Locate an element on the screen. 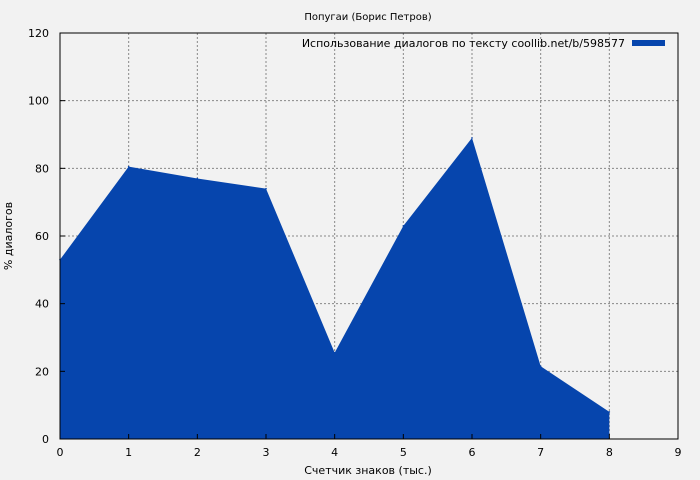 This screenshot has width=700, height=480. chart-title: Попугаи (Борис Петров) is located at coordinates (367, 17).